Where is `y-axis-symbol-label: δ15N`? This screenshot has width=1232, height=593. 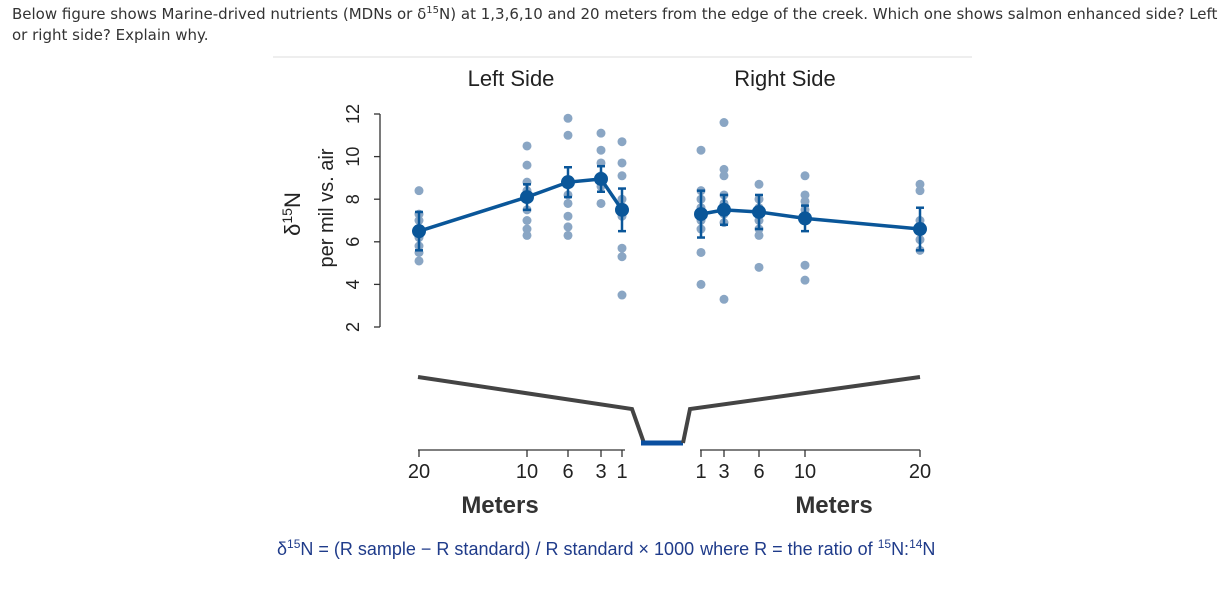 y-axis-symbol-label: δ15N is located at coordinates (292, 214).